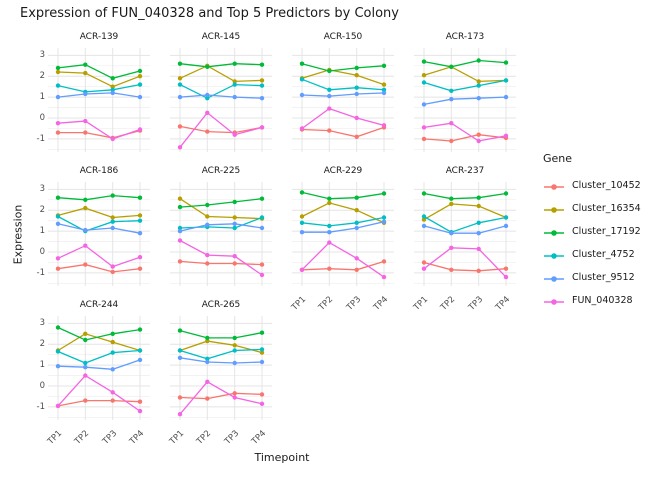 The height and width of the screenshot is (480, 672). Describe the element at coordinates (603, 254) in the screenshot. I see `legend-label: Cluster_4752` at that location.